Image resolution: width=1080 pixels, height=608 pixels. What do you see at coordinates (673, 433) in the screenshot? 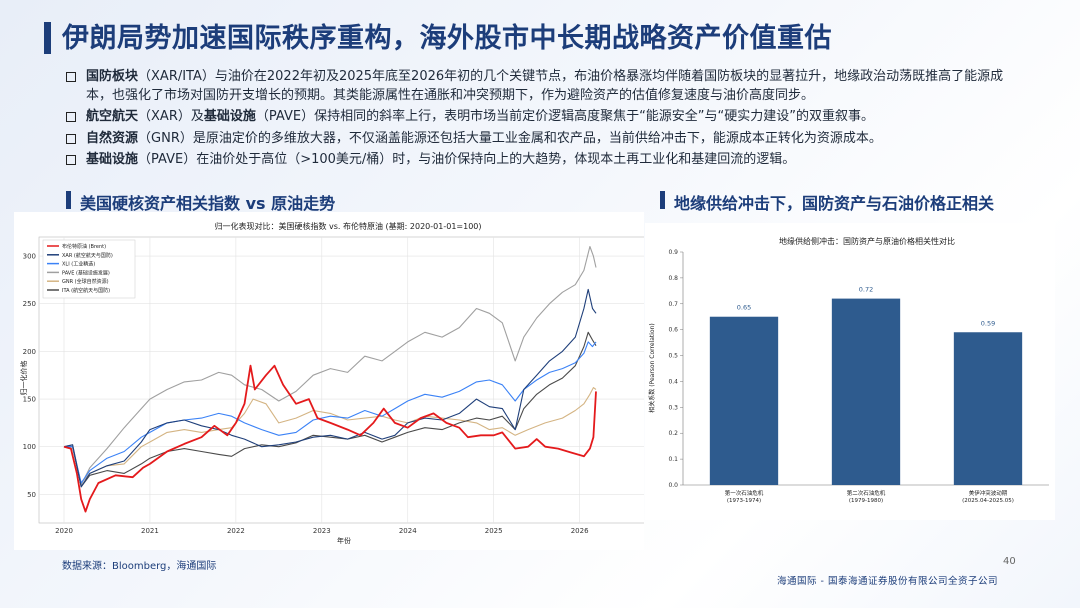
I see `bar-y-tick-label: 0.2` at bounding box center [673, 433].